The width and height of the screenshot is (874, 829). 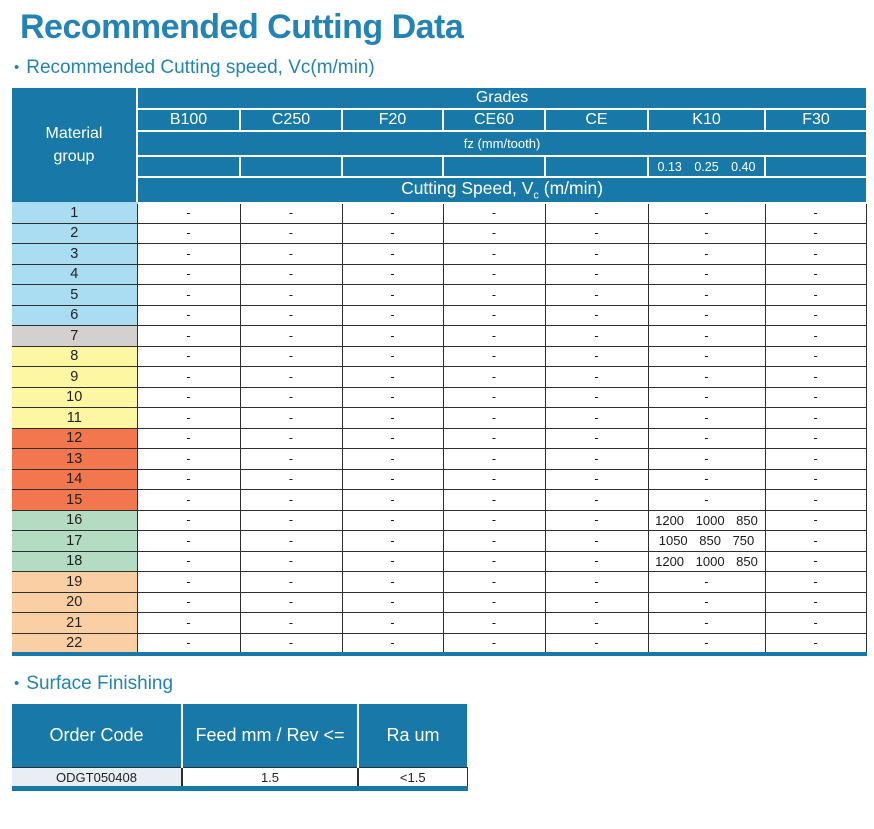 I want to click on material-group-cell: 1, so click(x=75, y=213).